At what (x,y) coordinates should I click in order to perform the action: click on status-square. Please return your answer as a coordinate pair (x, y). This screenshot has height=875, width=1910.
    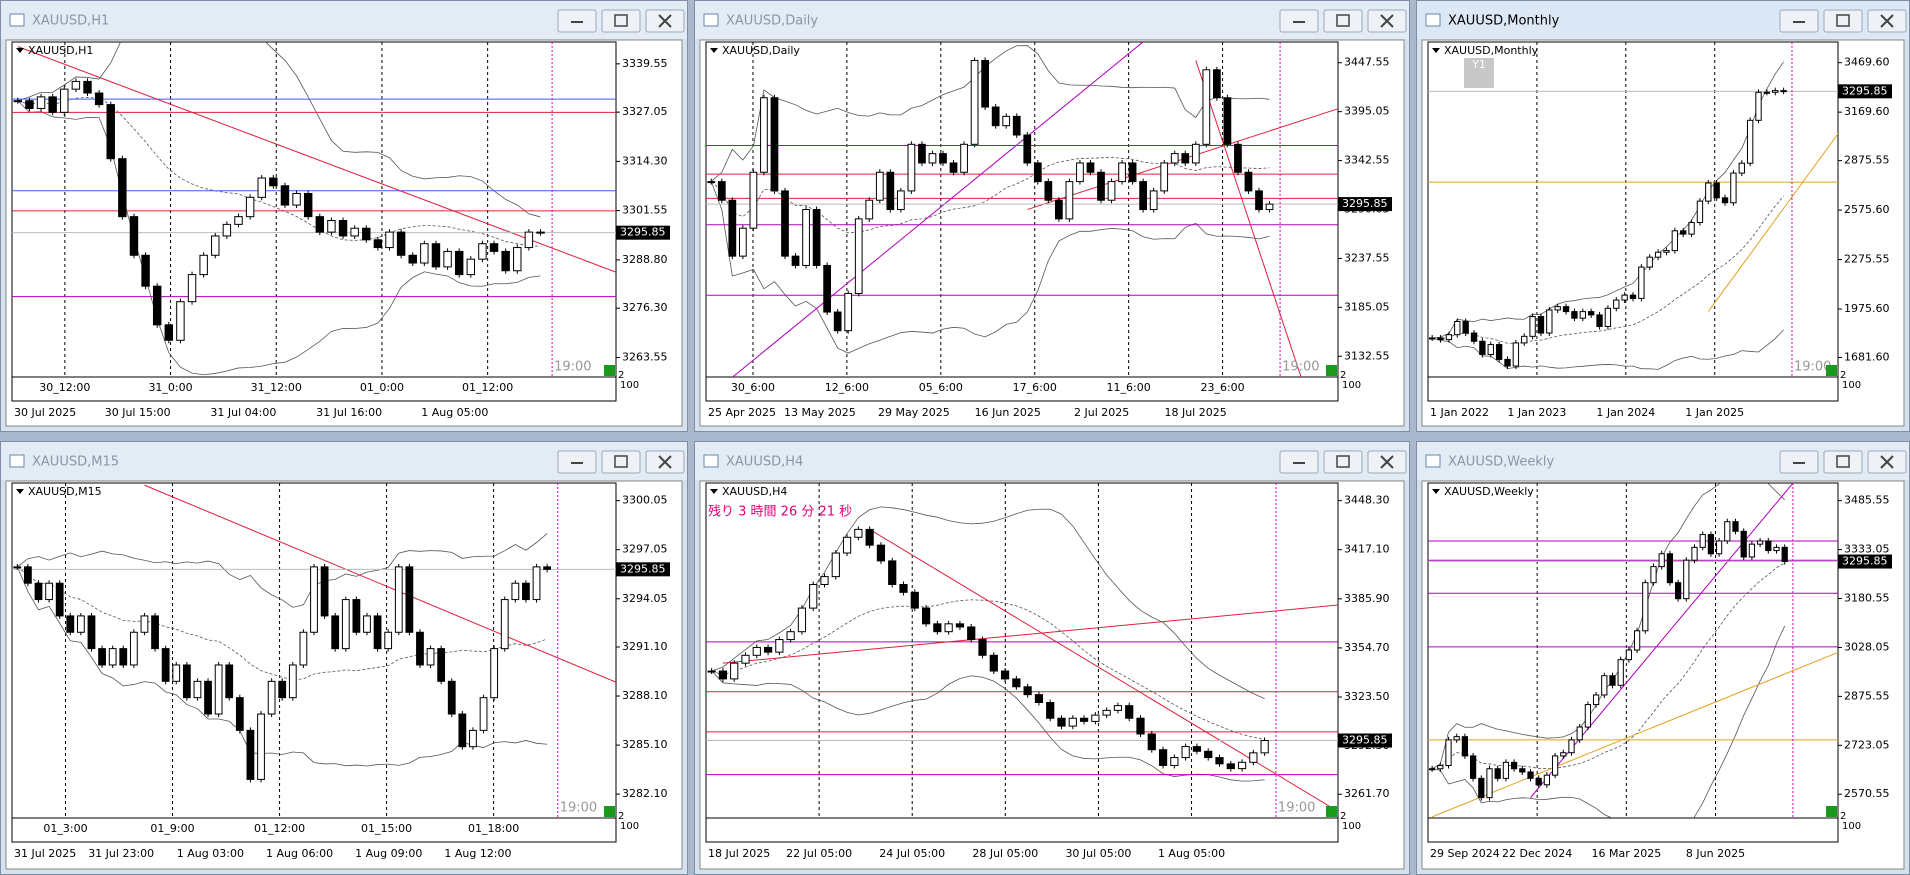
    Looking at the image, I should click on (609, 370).